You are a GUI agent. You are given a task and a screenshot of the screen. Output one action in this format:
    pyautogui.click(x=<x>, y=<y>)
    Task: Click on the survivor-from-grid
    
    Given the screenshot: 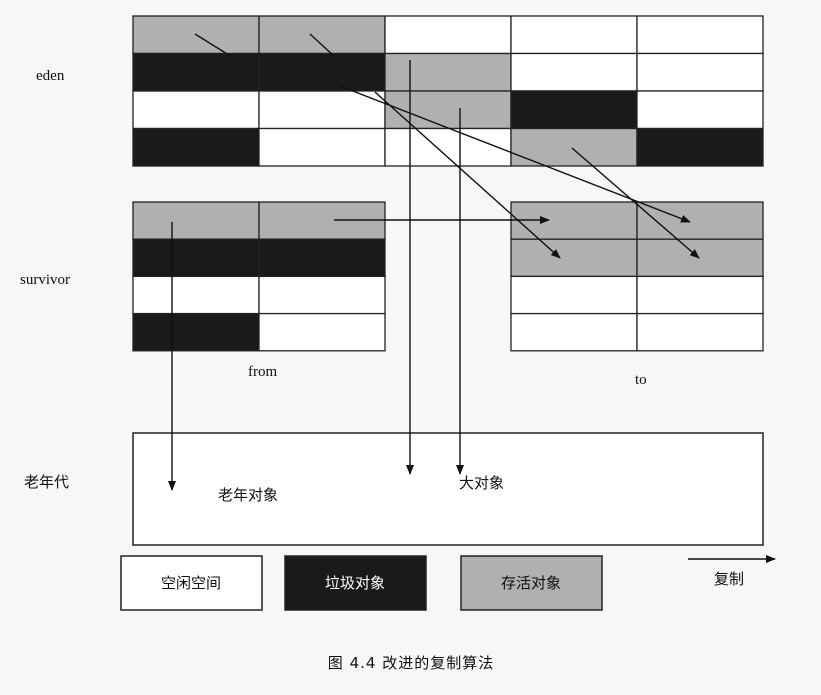 What is the action you would take?
    pyautogui.click(x=259, y=276)
    